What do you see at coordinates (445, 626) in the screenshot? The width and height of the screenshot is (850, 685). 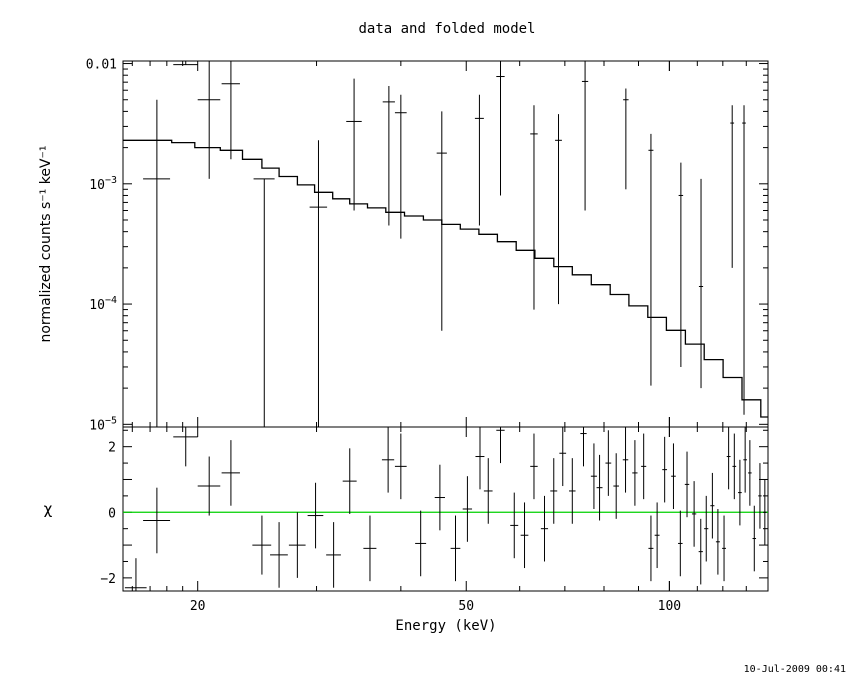 I see `x-axis-label: Energy (keV)` at bounding box center [445, 626].